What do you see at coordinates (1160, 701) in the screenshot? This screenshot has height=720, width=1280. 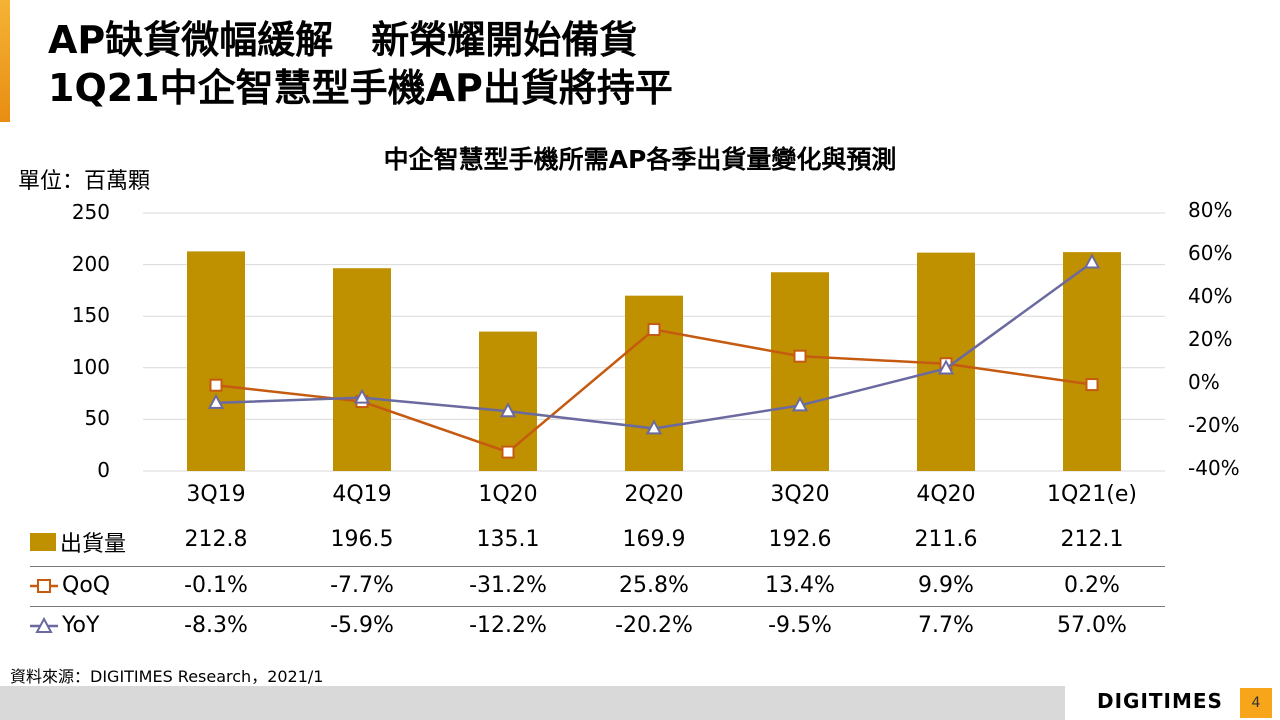 I see `digitimes-logo: DIGITIMES` at bounding box center [1160, 701].